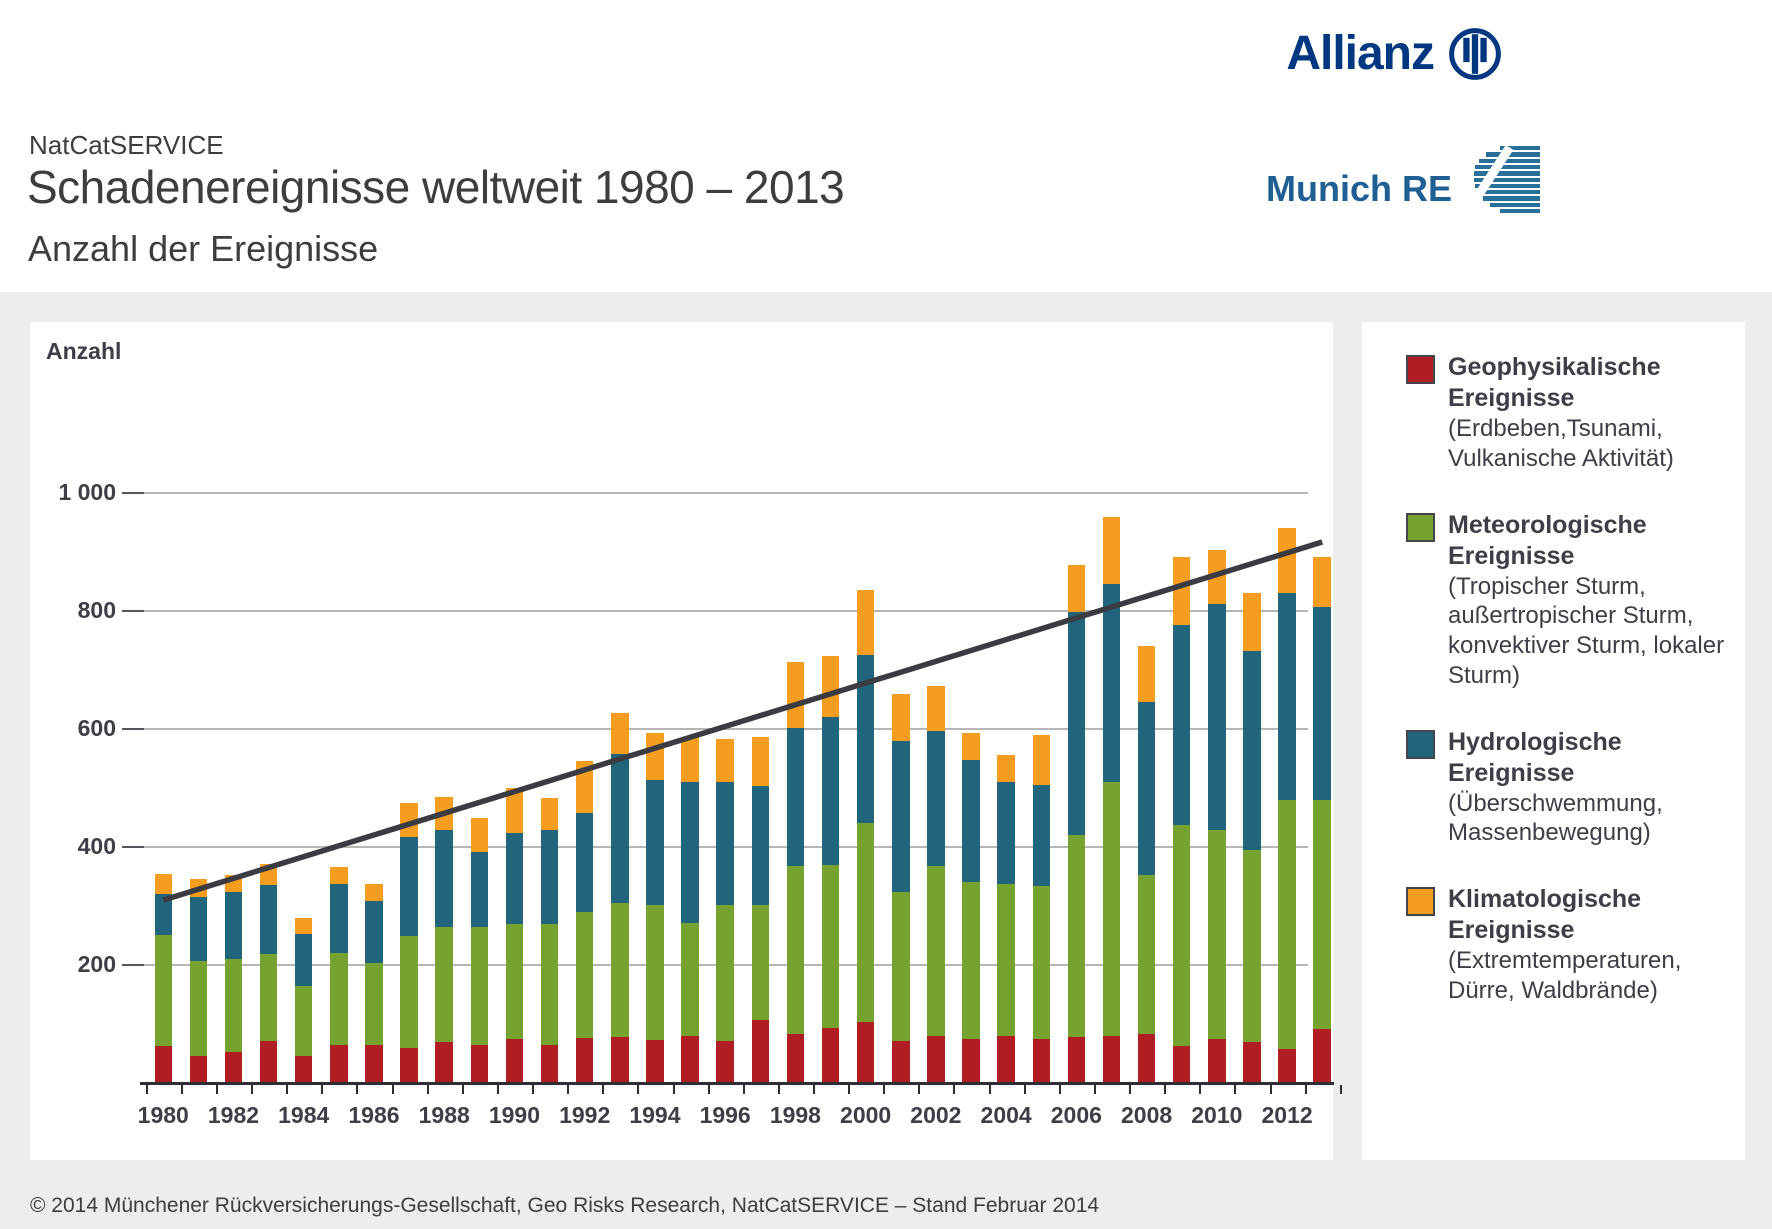  Describe the element at coordinates (163, 1115) in the screenshot. I see `x-tick-label-1980: 1980` at that location.